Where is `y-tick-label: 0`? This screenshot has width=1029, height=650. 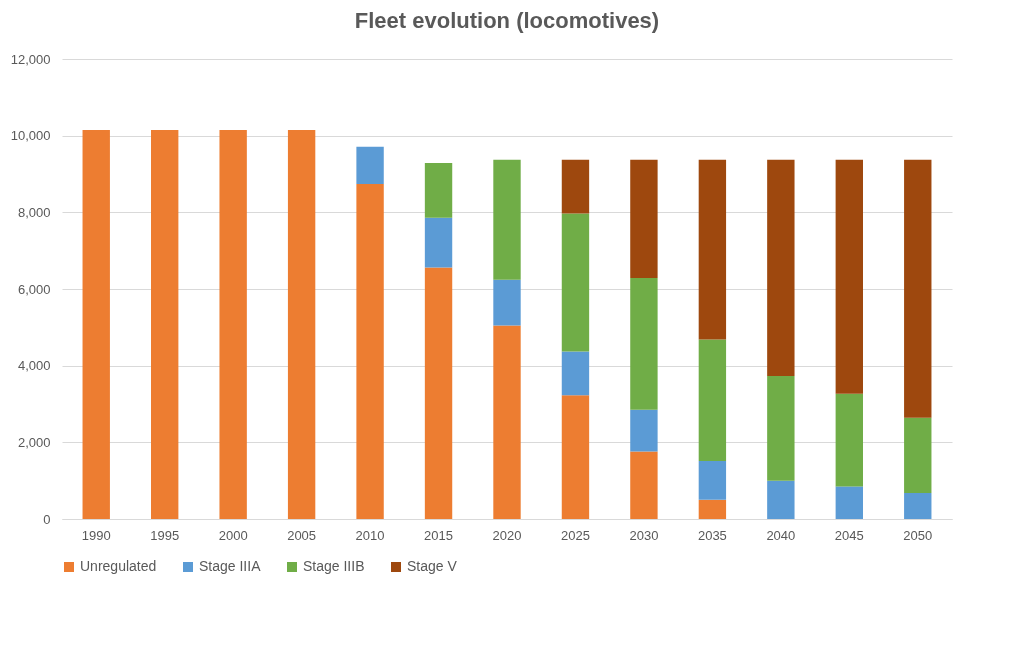
y-tick-label: 0 is located at coordinates (47, 519).